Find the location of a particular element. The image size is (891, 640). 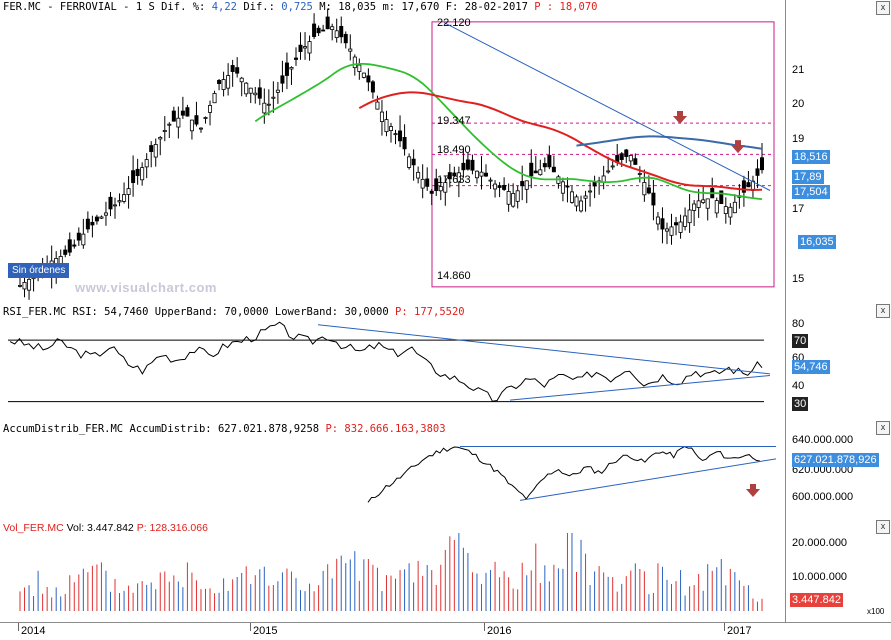

ad-chart-svg is located at coordinates (572, 474).